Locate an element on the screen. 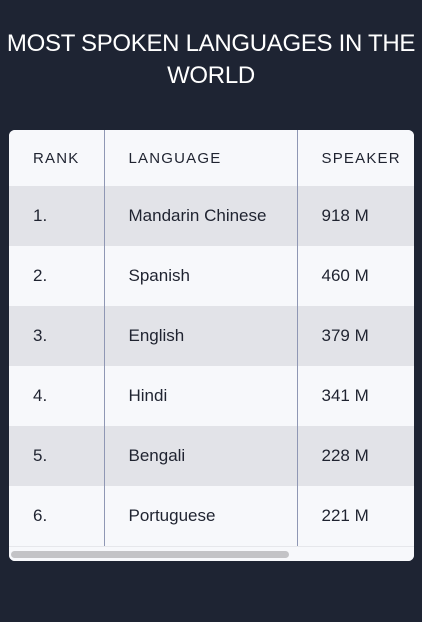 This screenshot has height=622, width=422. table-row: 3. English 379 M is located at coordinates (211, 336).